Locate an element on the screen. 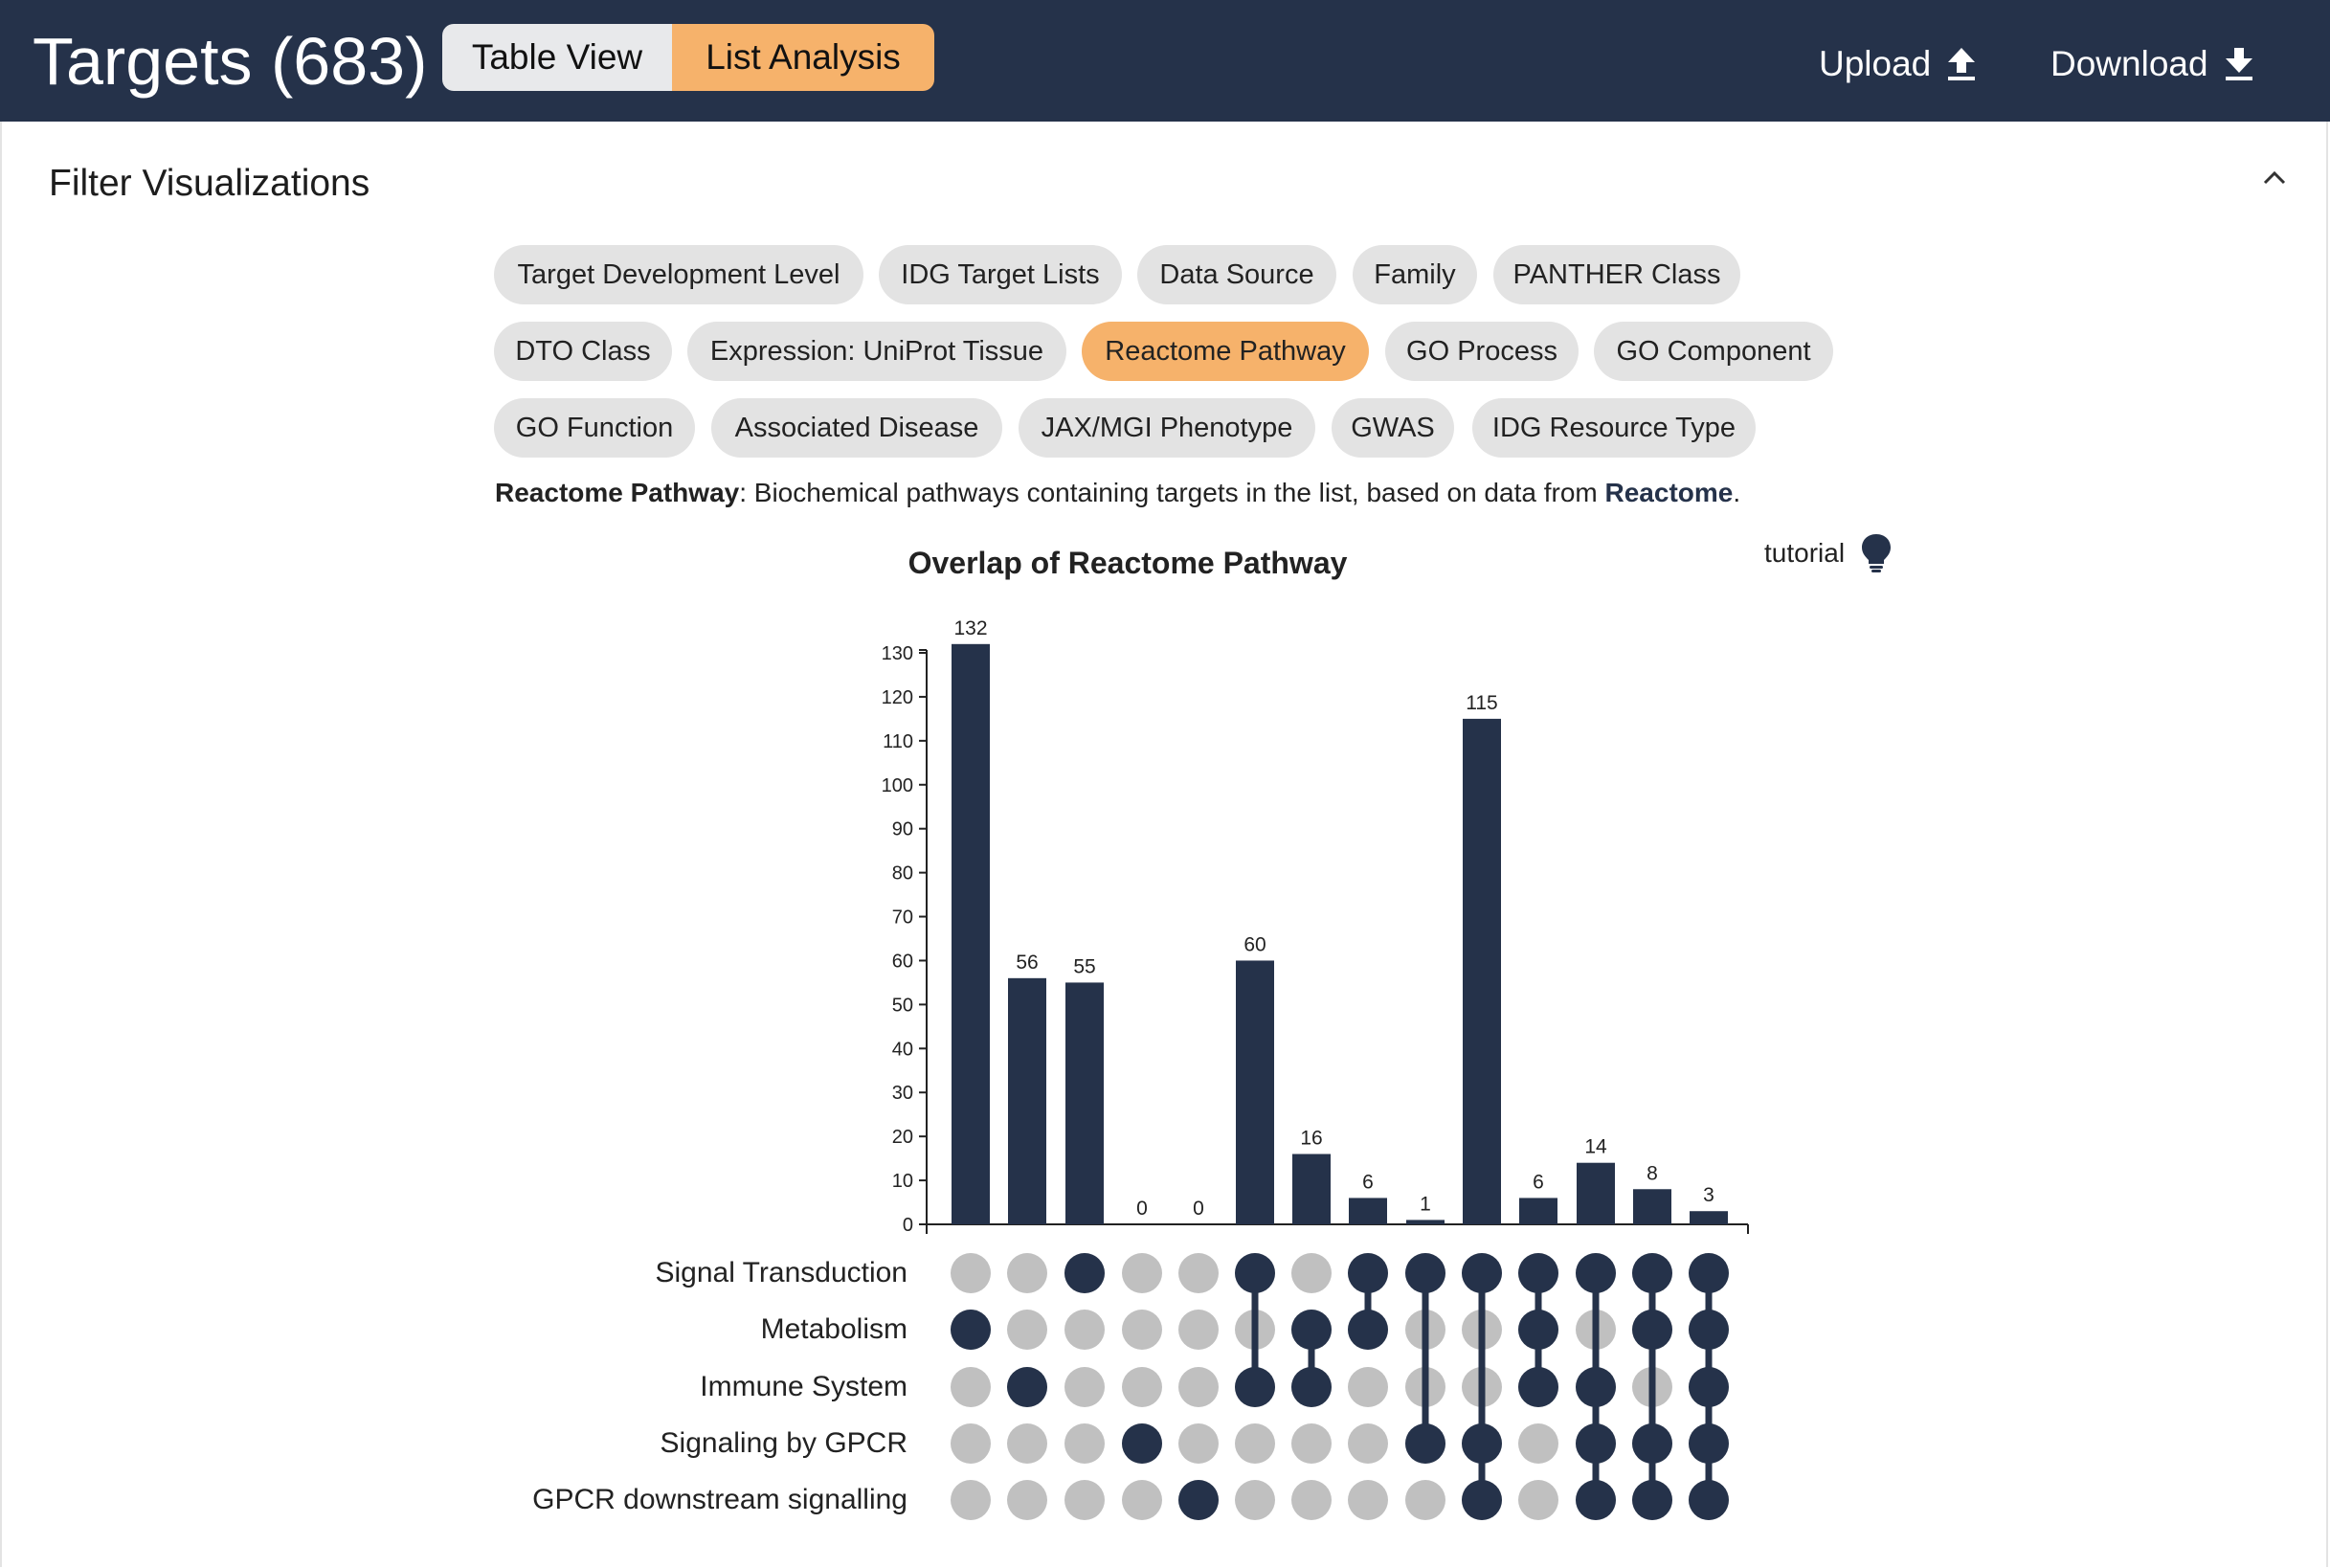  reactome-link: Reactome is located at coordinates (1669, 493).